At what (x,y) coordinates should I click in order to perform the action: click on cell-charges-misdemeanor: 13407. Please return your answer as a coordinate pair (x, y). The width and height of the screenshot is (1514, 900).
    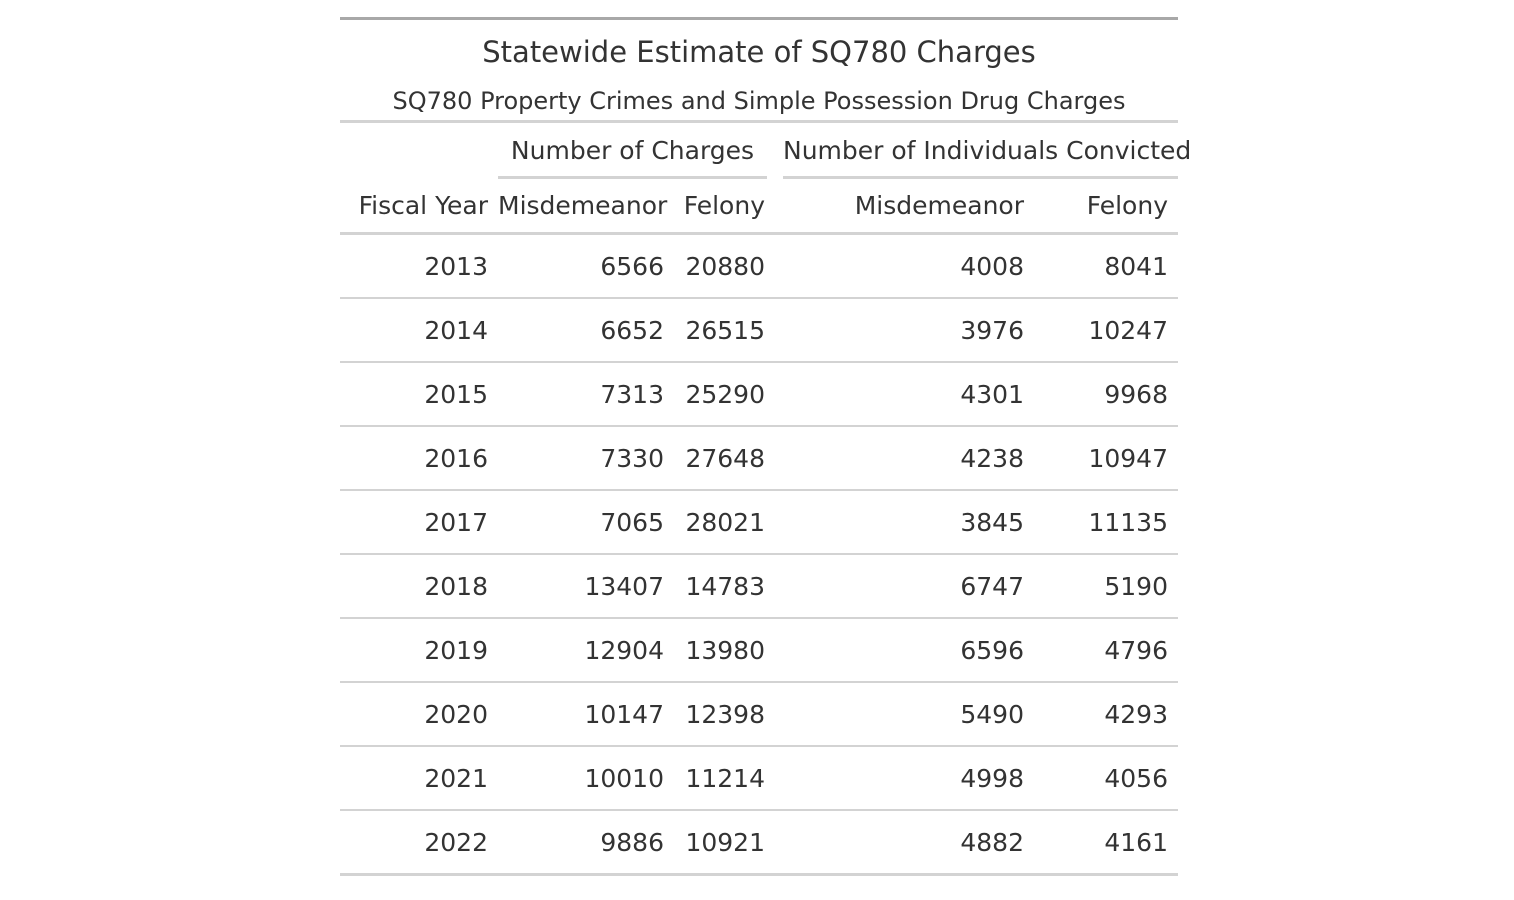
    Looking at the image, I should click on (586, 586).